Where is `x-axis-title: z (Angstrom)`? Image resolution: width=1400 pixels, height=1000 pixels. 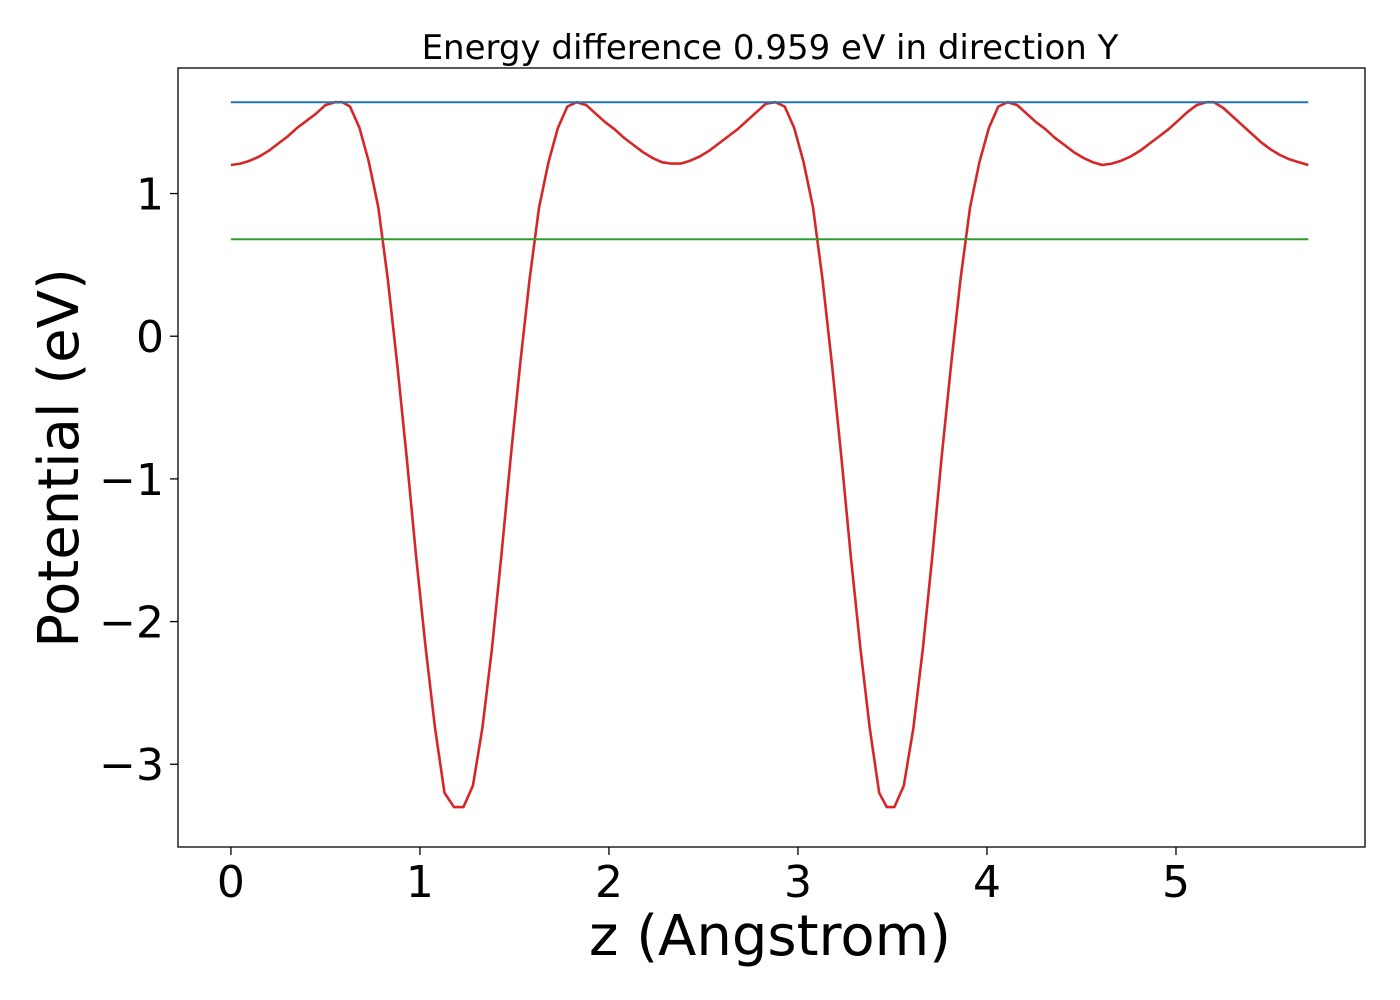 x-axis-title: z (Angstrom) is located at coordinates (770, 936).